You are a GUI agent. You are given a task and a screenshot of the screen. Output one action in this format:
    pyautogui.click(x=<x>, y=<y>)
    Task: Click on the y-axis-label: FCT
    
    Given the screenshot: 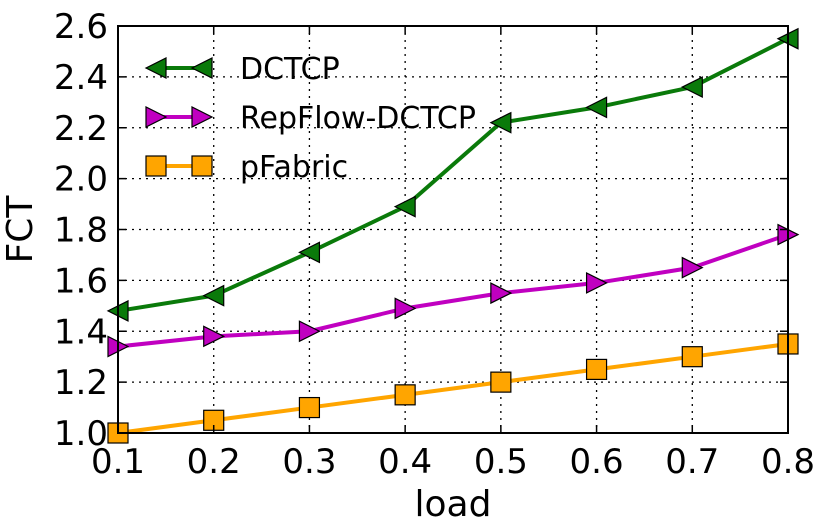 What is the action you would take?
    pyautogui.click(x=20, y=229)
    